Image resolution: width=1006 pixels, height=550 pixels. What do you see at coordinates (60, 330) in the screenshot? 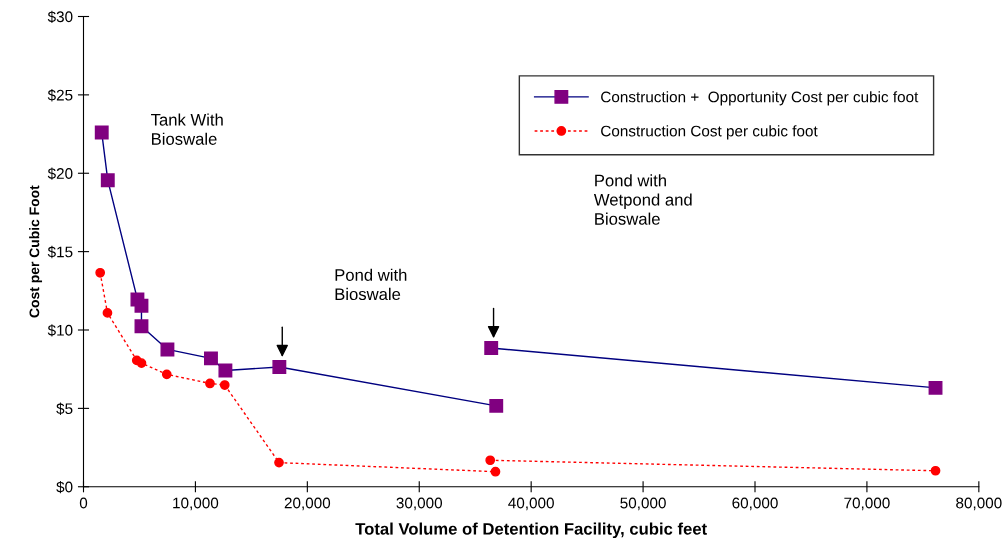
I see `y-tick-label: $10` at bounding box center [60, 330].